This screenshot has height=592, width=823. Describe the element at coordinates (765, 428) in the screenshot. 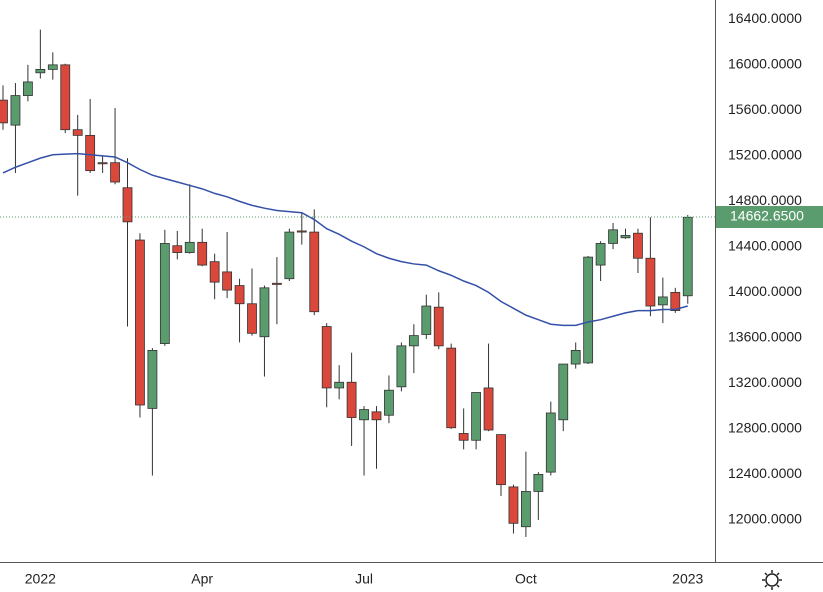

I see `y-tick-label: 12800.0000` at that location.